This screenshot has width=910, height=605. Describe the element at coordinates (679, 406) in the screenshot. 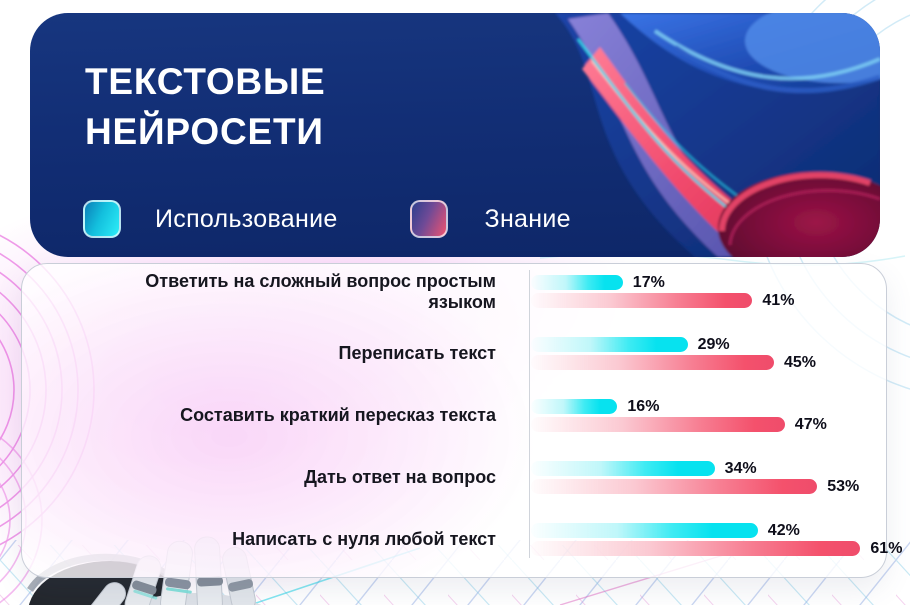

I see `usage-bar-line: 16%` at that location.